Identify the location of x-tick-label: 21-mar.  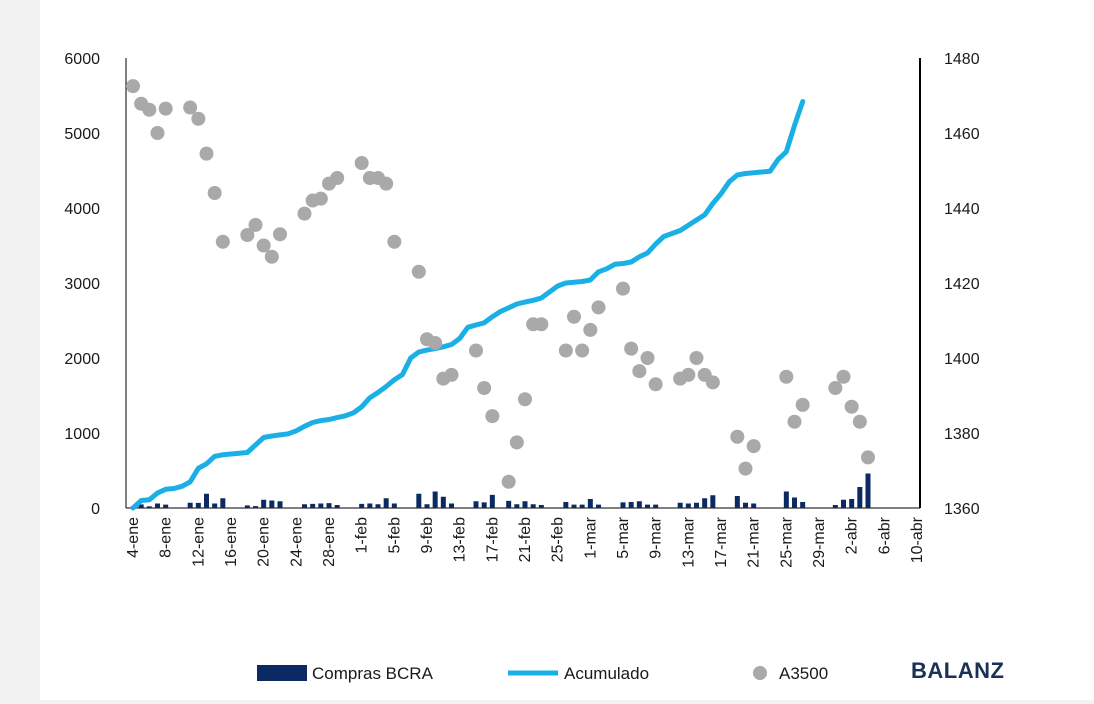
(754, 541).